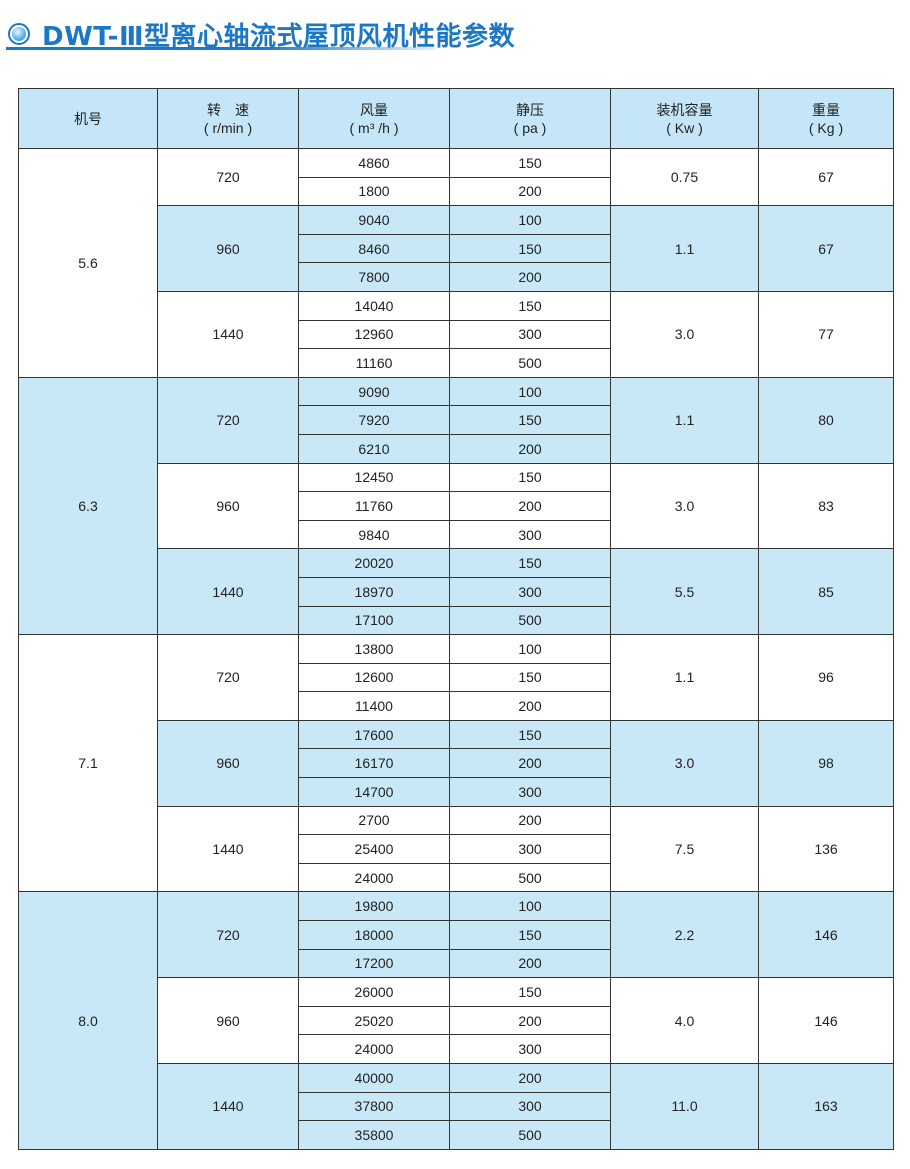  What do you see at coordinates (826, 177) in the screenshot?
I see `weight-cell: 67` at bounding box center [826, 177].